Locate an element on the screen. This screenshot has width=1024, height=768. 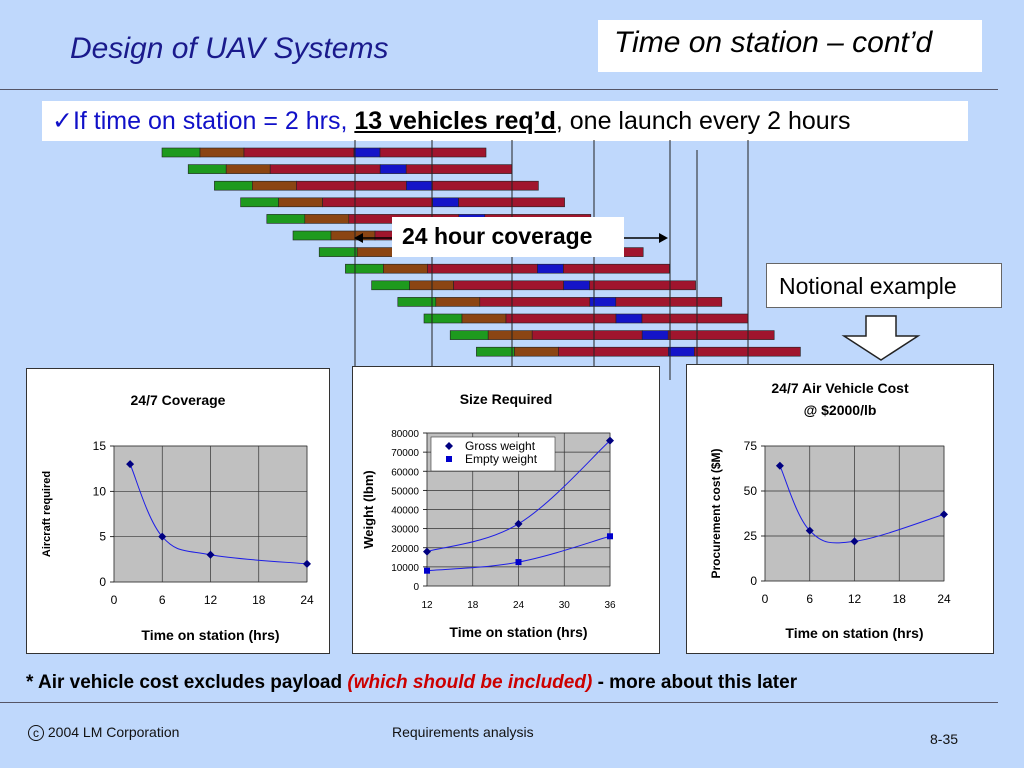
page-number: 8-35 is located at coordinates (944, 739).